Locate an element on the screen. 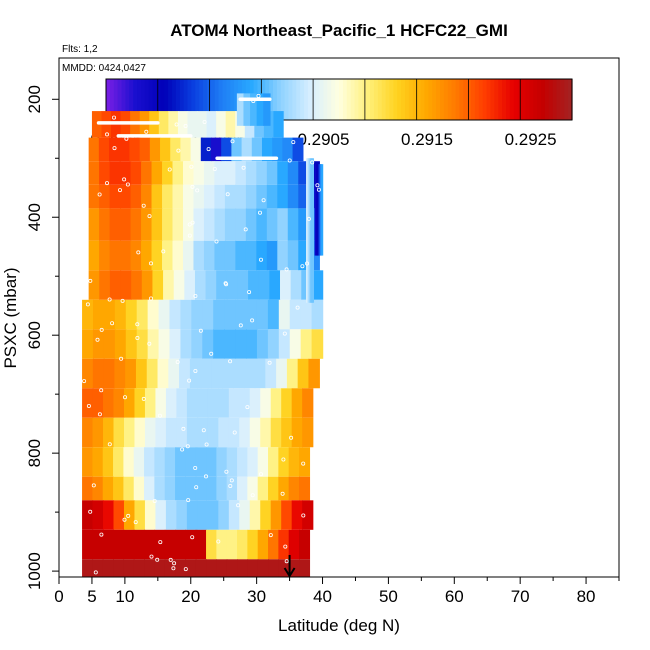  arrow-head is located at coordinates (289, 572).